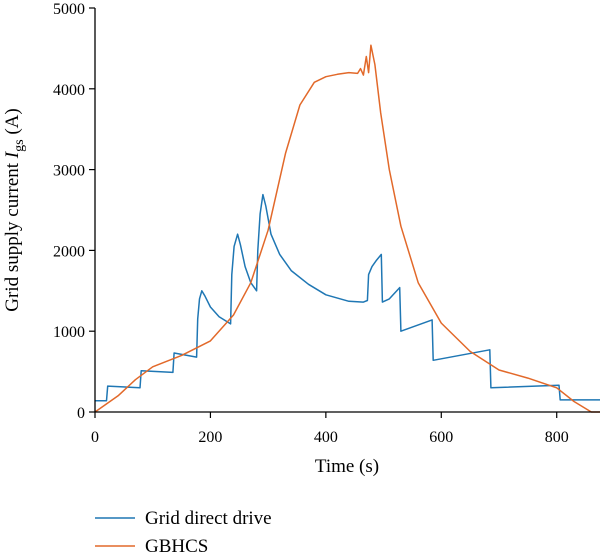 This screenshot has width=600, height=553. Describe the element at coordinates (208, 518) in the screenshot. I see `legend-label-grid-direct-drive: Grid direct drive` at that location.